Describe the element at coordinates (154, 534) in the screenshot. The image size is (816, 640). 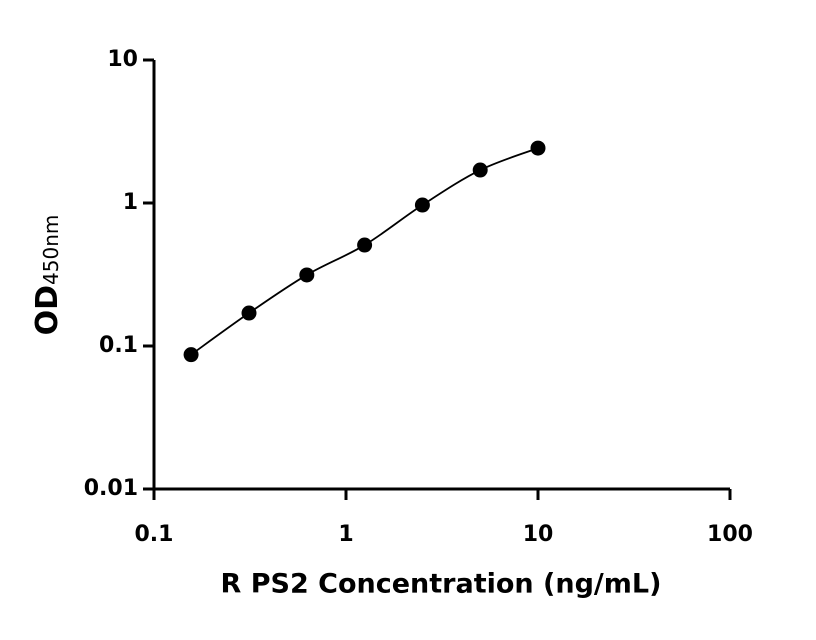
I see `x-tick-label: 0.1` at that location.